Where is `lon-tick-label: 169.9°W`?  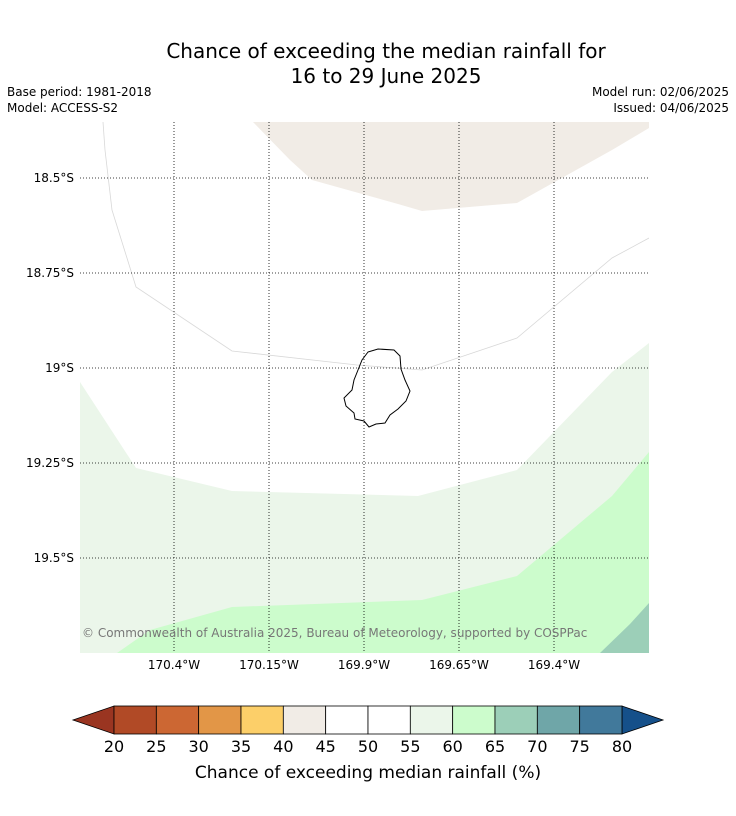 lon-tick-label: 169.9°W is located at coordinates (364, 665).